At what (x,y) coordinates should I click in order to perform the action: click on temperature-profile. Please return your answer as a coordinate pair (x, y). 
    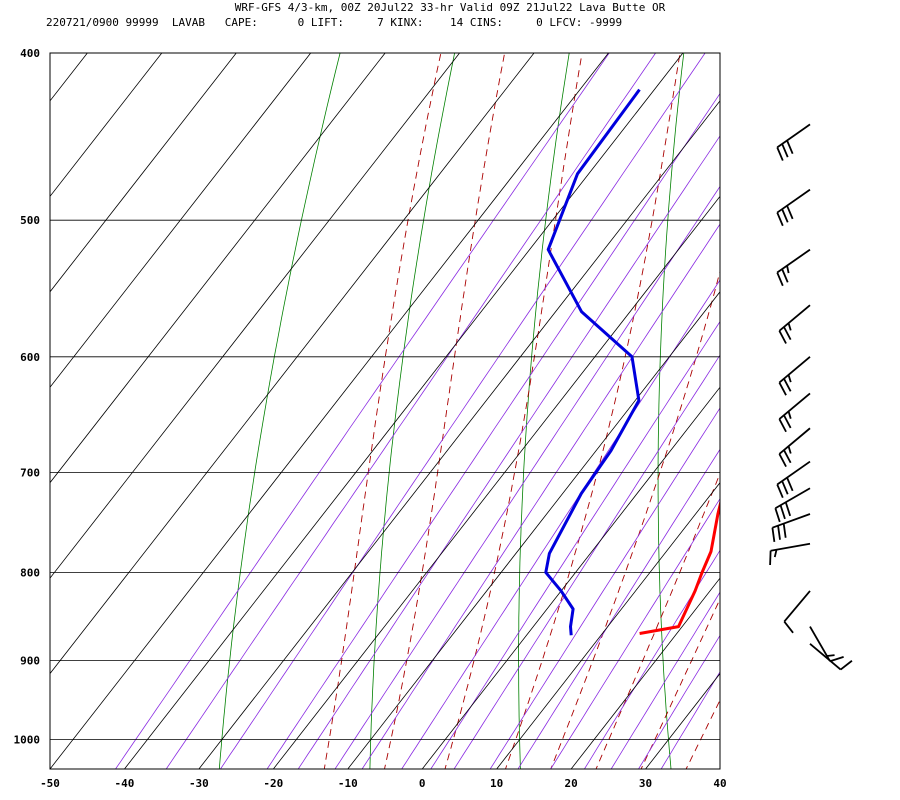
    Looking at the image, I should click on (679, 567).